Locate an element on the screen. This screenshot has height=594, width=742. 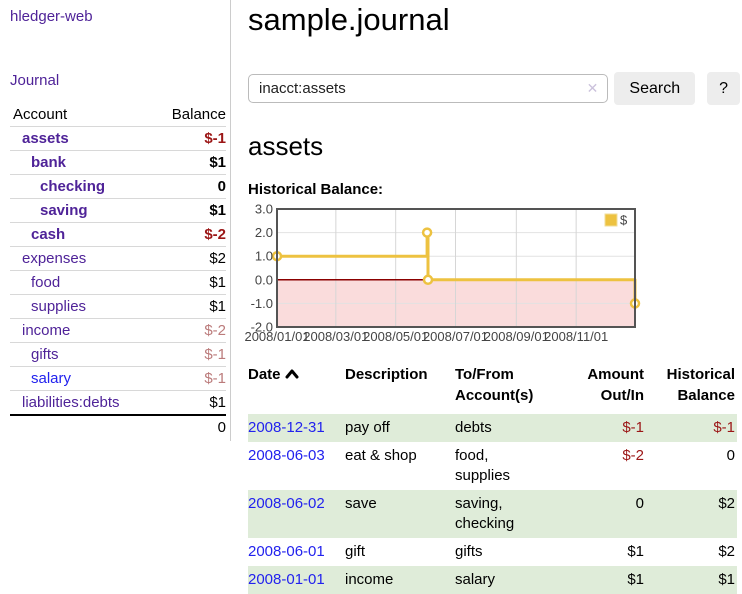
svg-text: 2008/05/01 is located at coordinates (395, 336).